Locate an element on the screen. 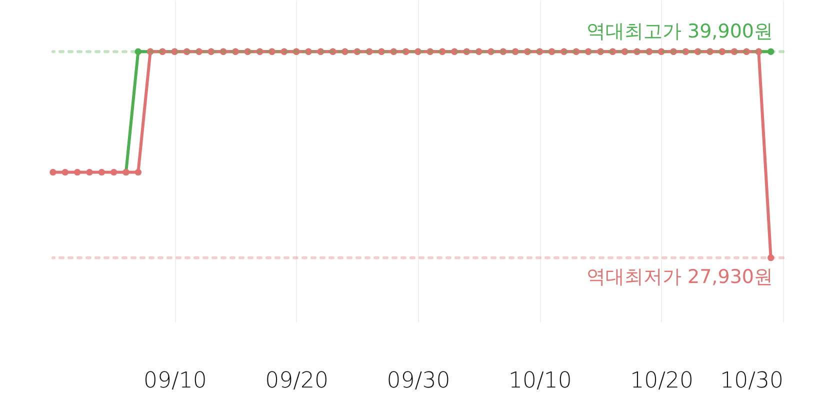 The width and height of the screenshot is (835, 413). x-tick-label: 09/30 is located at coordinates (418, 381).